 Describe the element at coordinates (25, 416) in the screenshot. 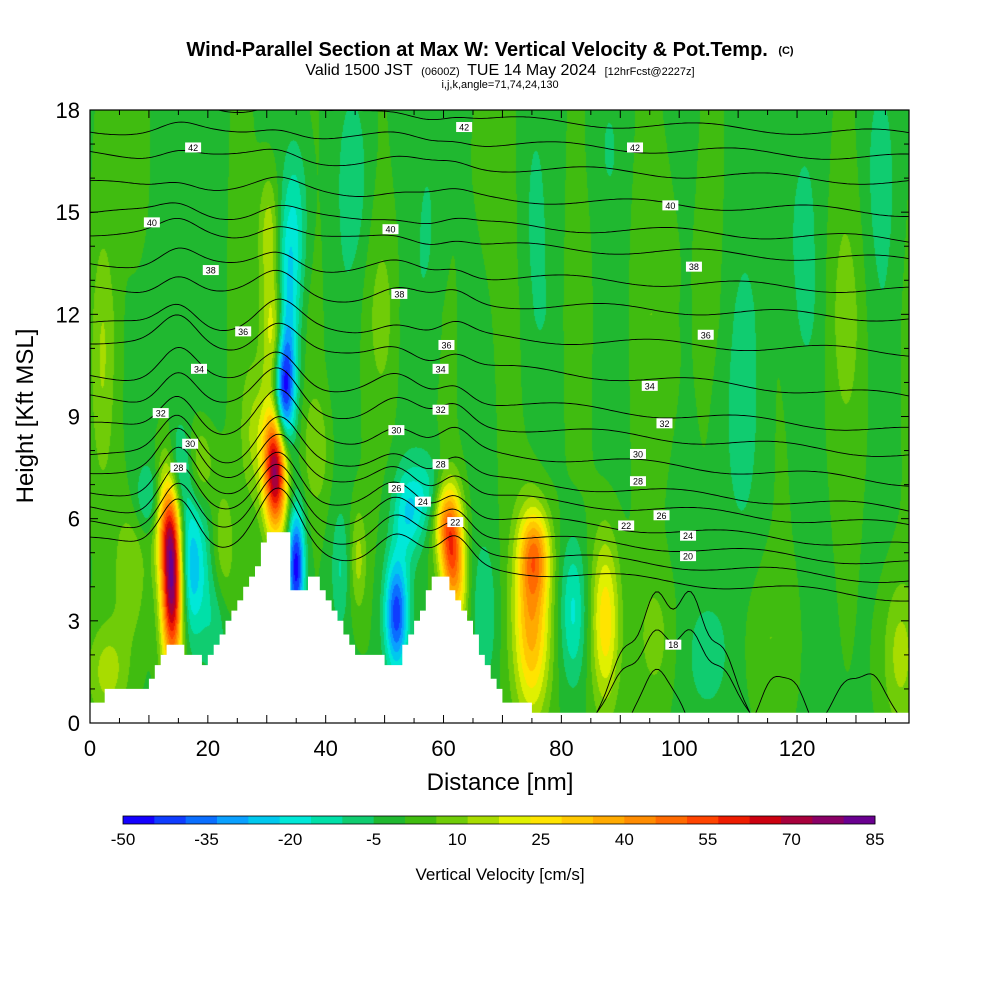

I see `y-axis-label: Height [Kft MSL]` at that location.